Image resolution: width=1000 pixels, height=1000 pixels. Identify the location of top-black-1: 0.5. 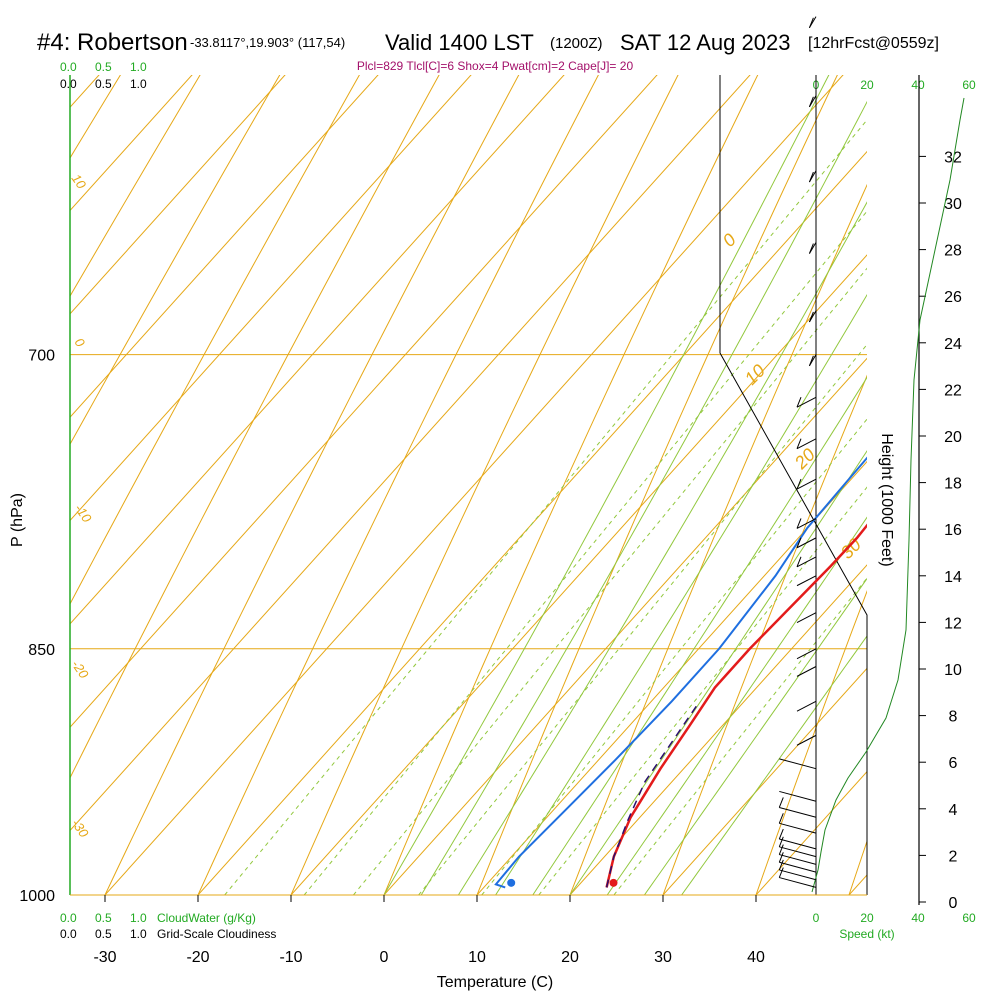
(103, 84).